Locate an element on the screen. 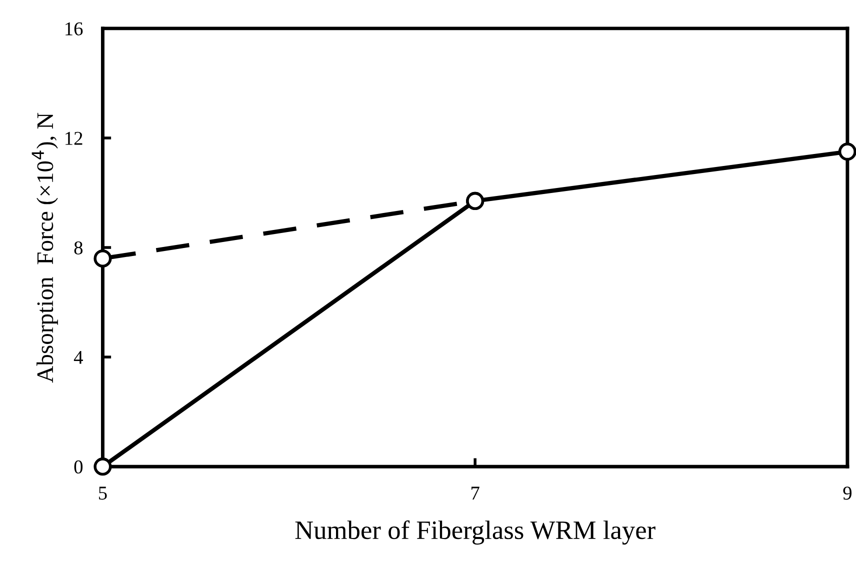 The width and height of the screenshot is (856, 569). y-tick-label: 12 is located at coordinates (74, 138).